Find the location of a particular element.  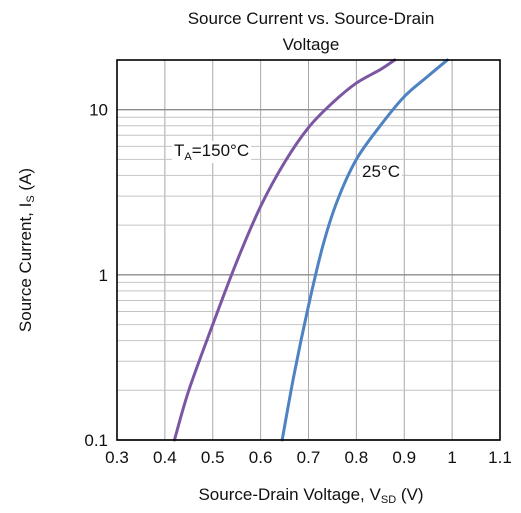

y-axis-label: Source Current, IS (A) is located at coordinates (26, 250).